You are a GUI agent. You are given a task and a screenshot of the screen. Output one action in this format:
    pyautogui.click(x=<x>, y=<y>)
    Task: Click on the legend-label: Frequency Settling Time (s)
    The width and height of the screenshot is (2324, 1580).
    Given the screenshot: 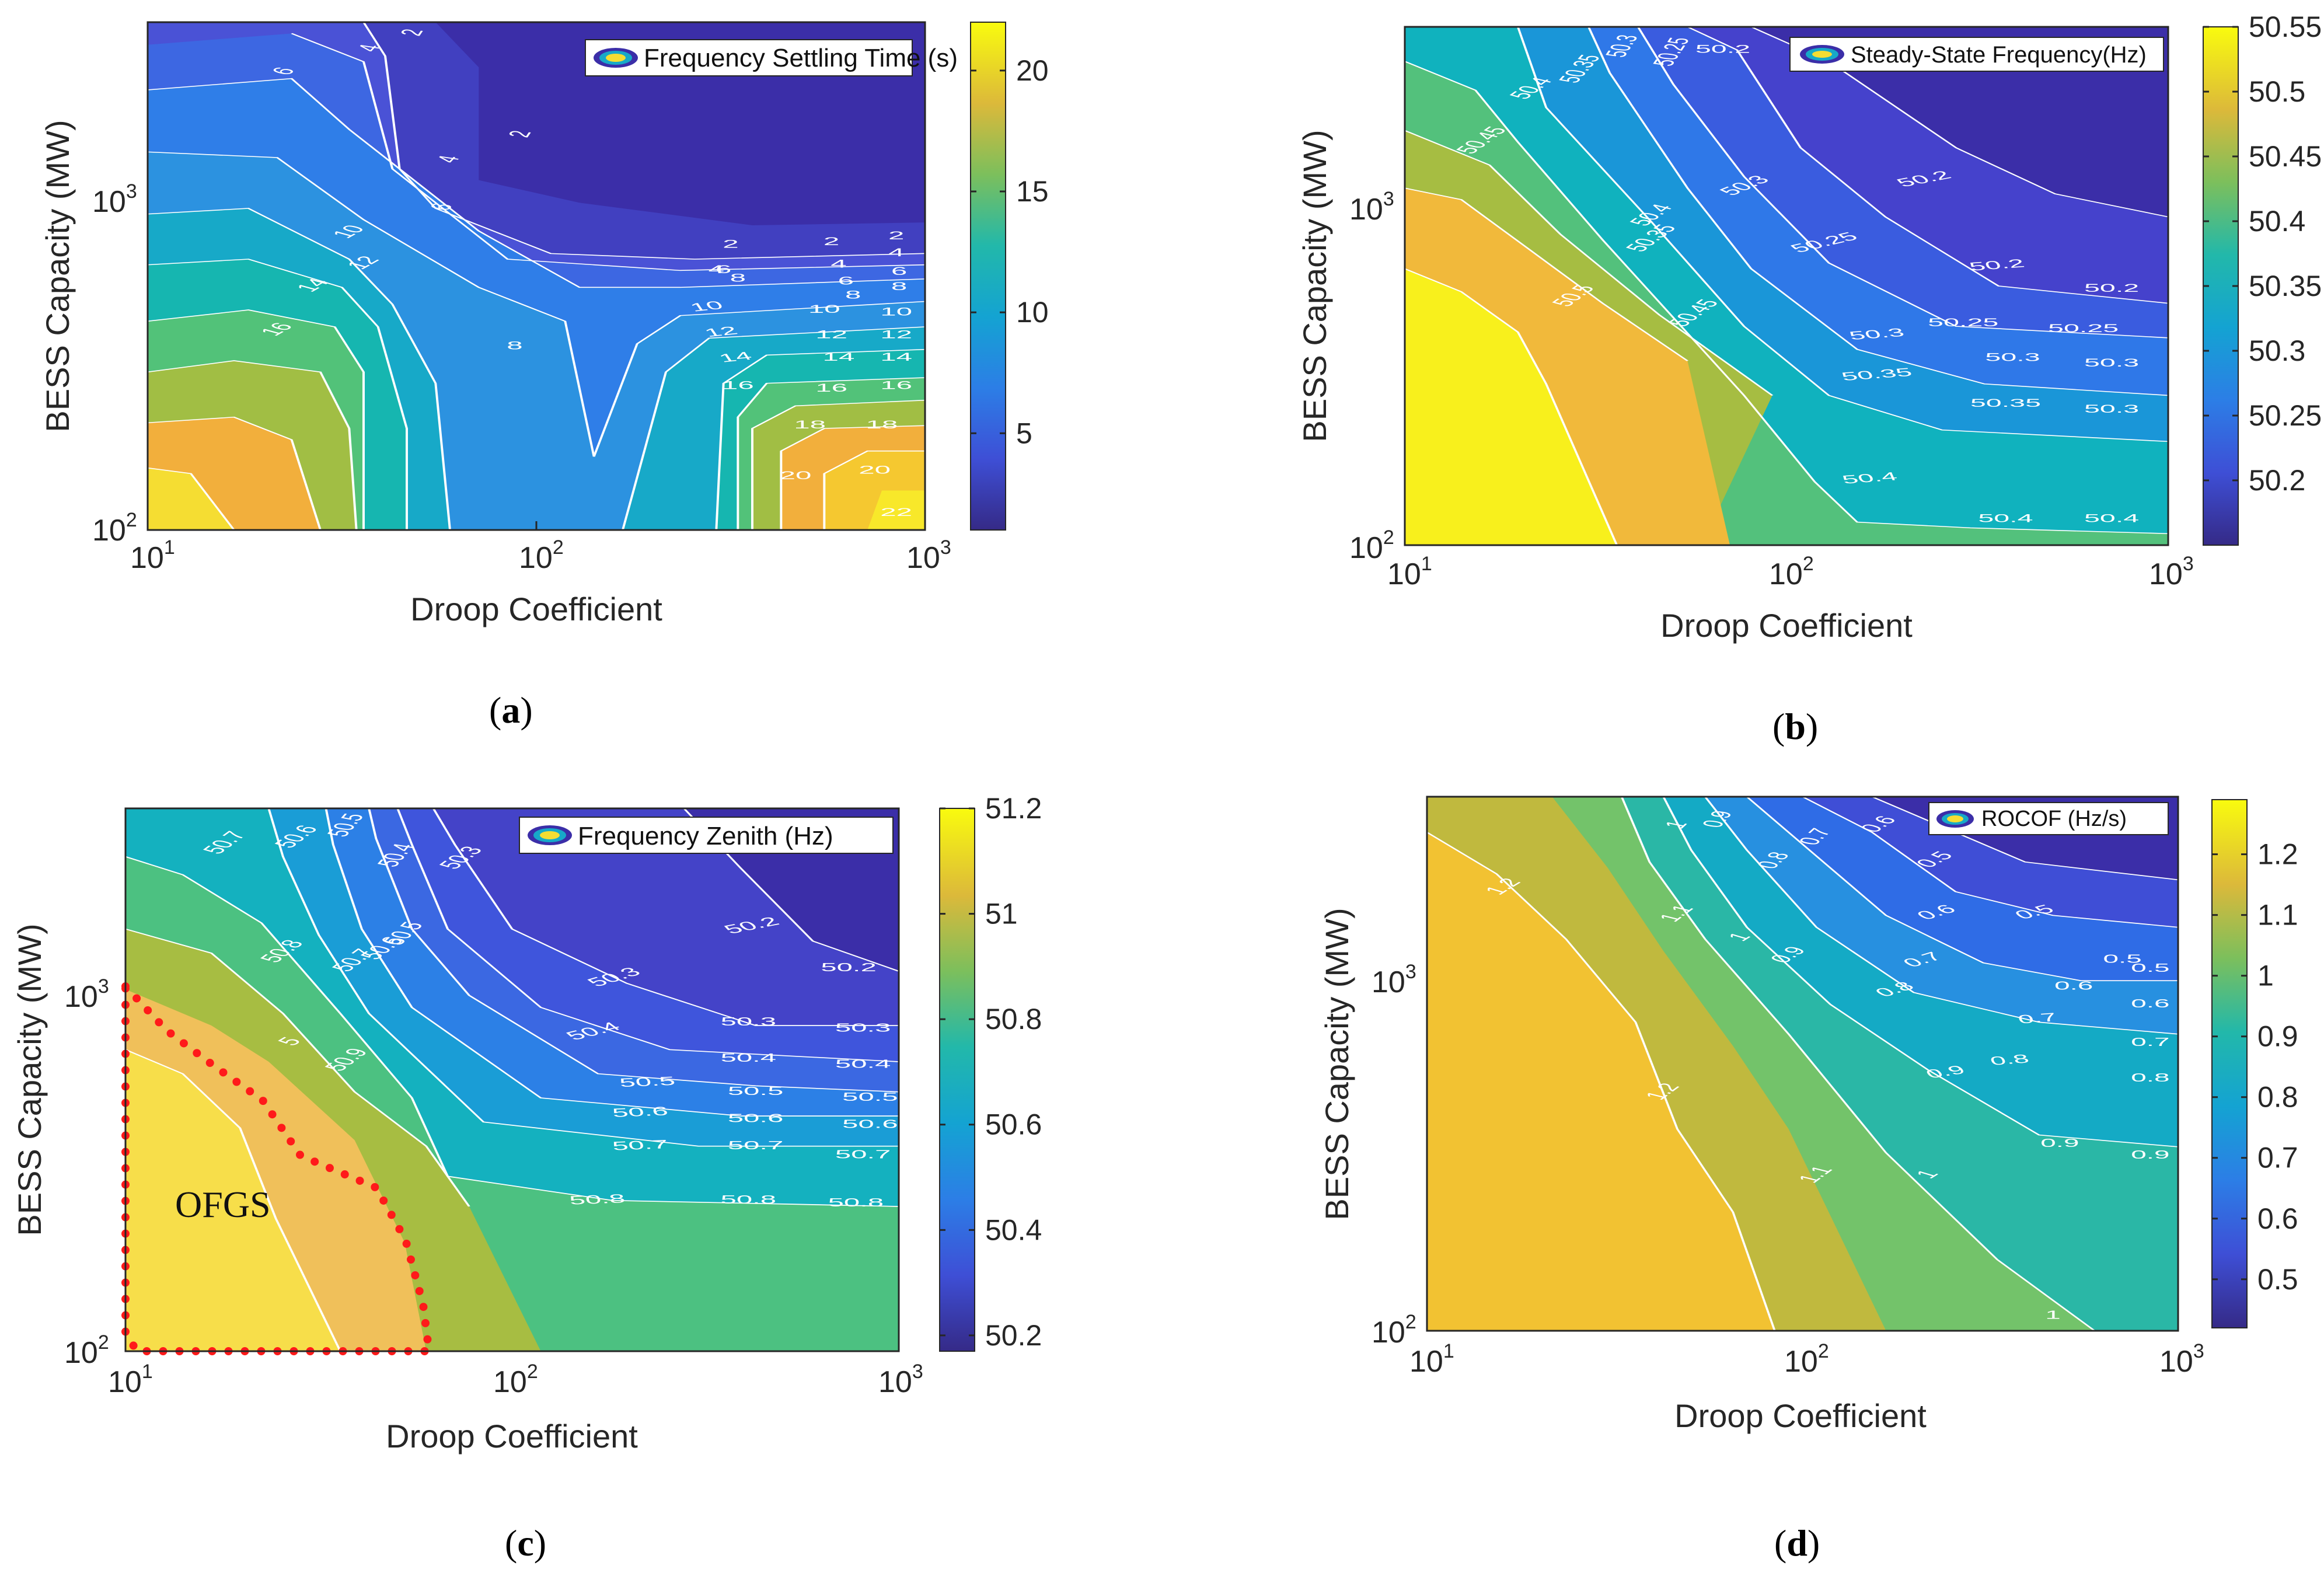 What is the action you would take?
    pyautogui.click(x=801, y=58)
    